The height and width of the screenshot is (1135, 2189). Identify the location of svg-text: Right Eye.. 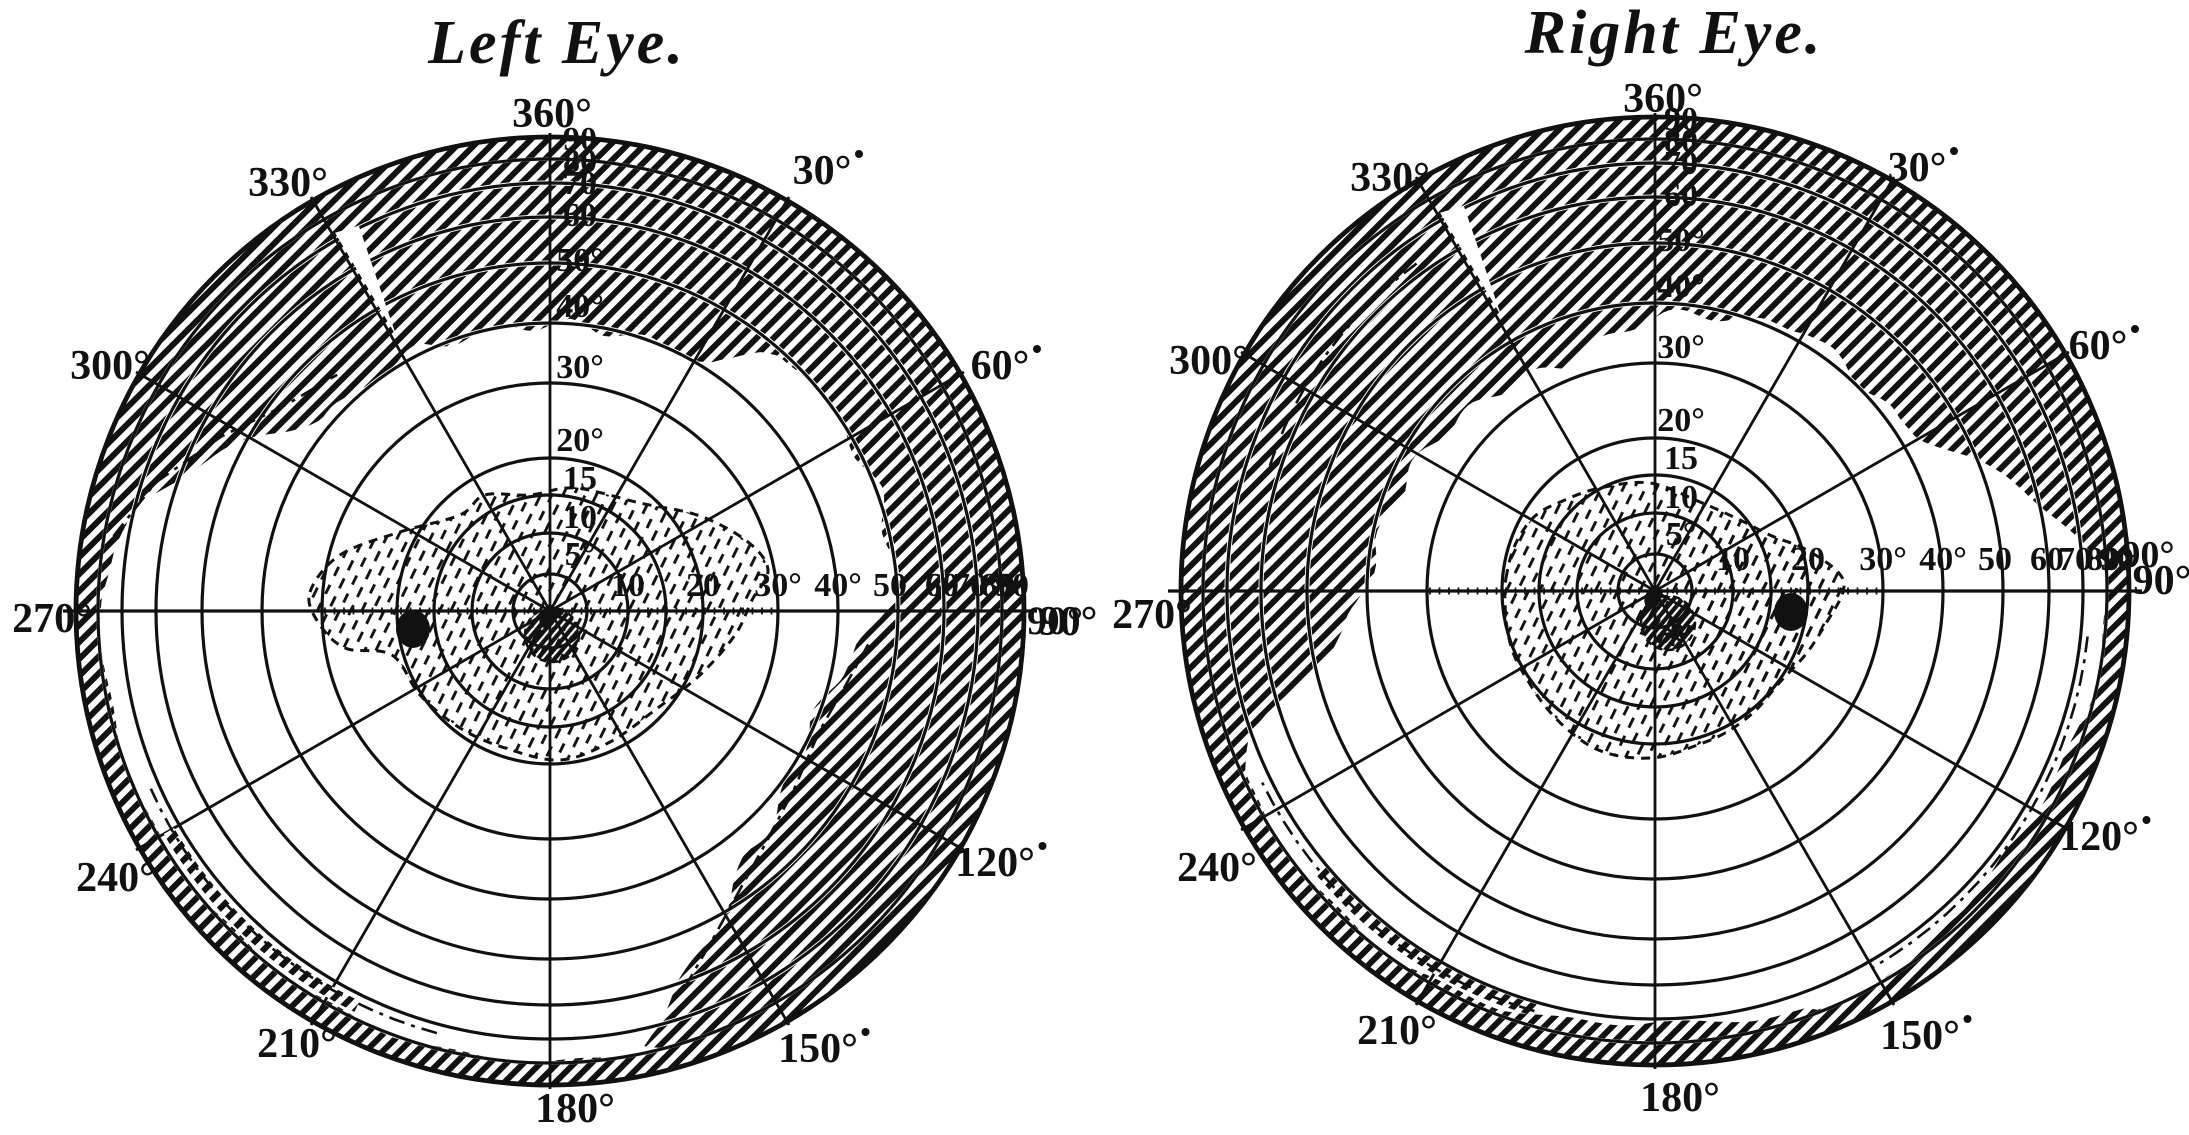
(1674, 33).